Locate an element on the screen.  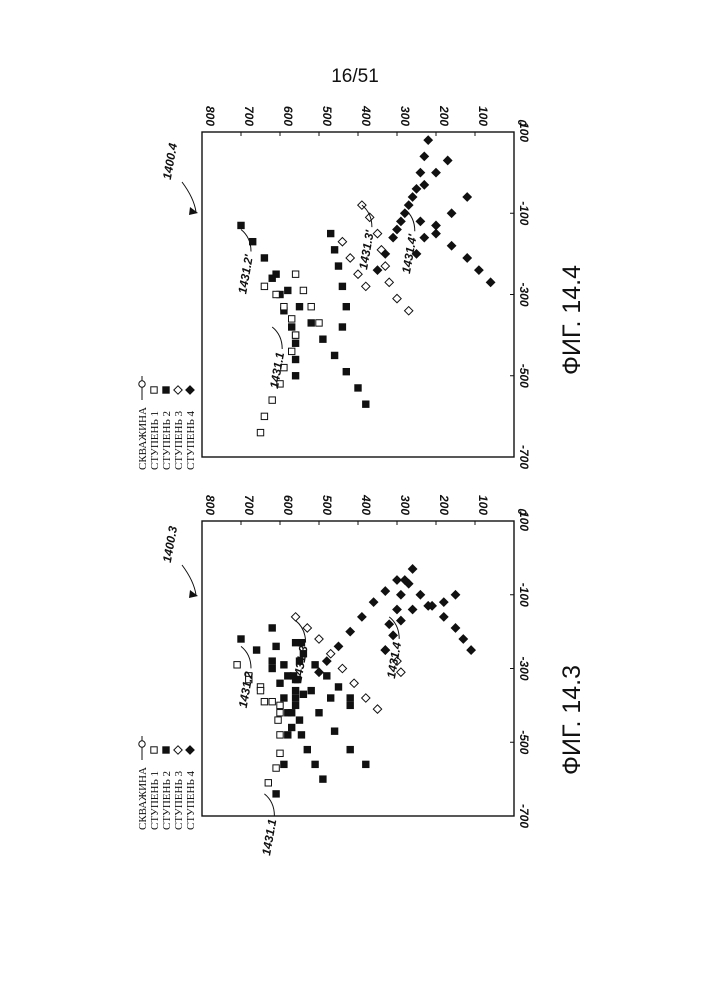
figure-reference: 1400.4 is located at coordinates (170, 161).